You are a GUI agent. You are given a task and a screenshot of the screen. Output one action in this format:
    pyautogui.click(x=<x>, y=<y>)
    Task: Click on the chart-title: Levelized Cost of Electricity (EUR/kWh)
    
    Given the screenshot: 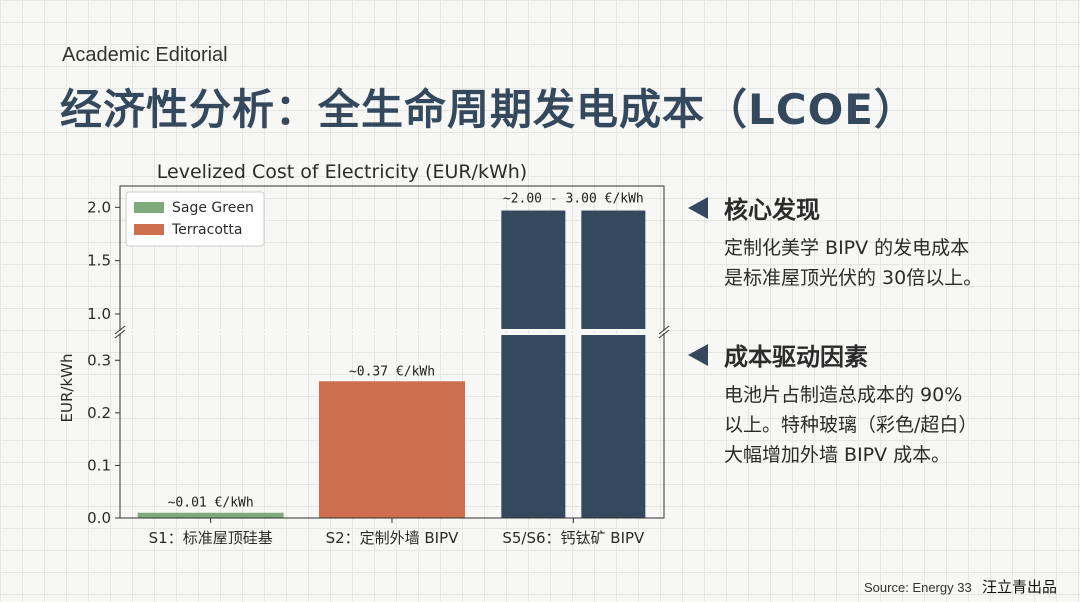 What is the action you would take?
    pyautogui.click(x=342, y=172)
    